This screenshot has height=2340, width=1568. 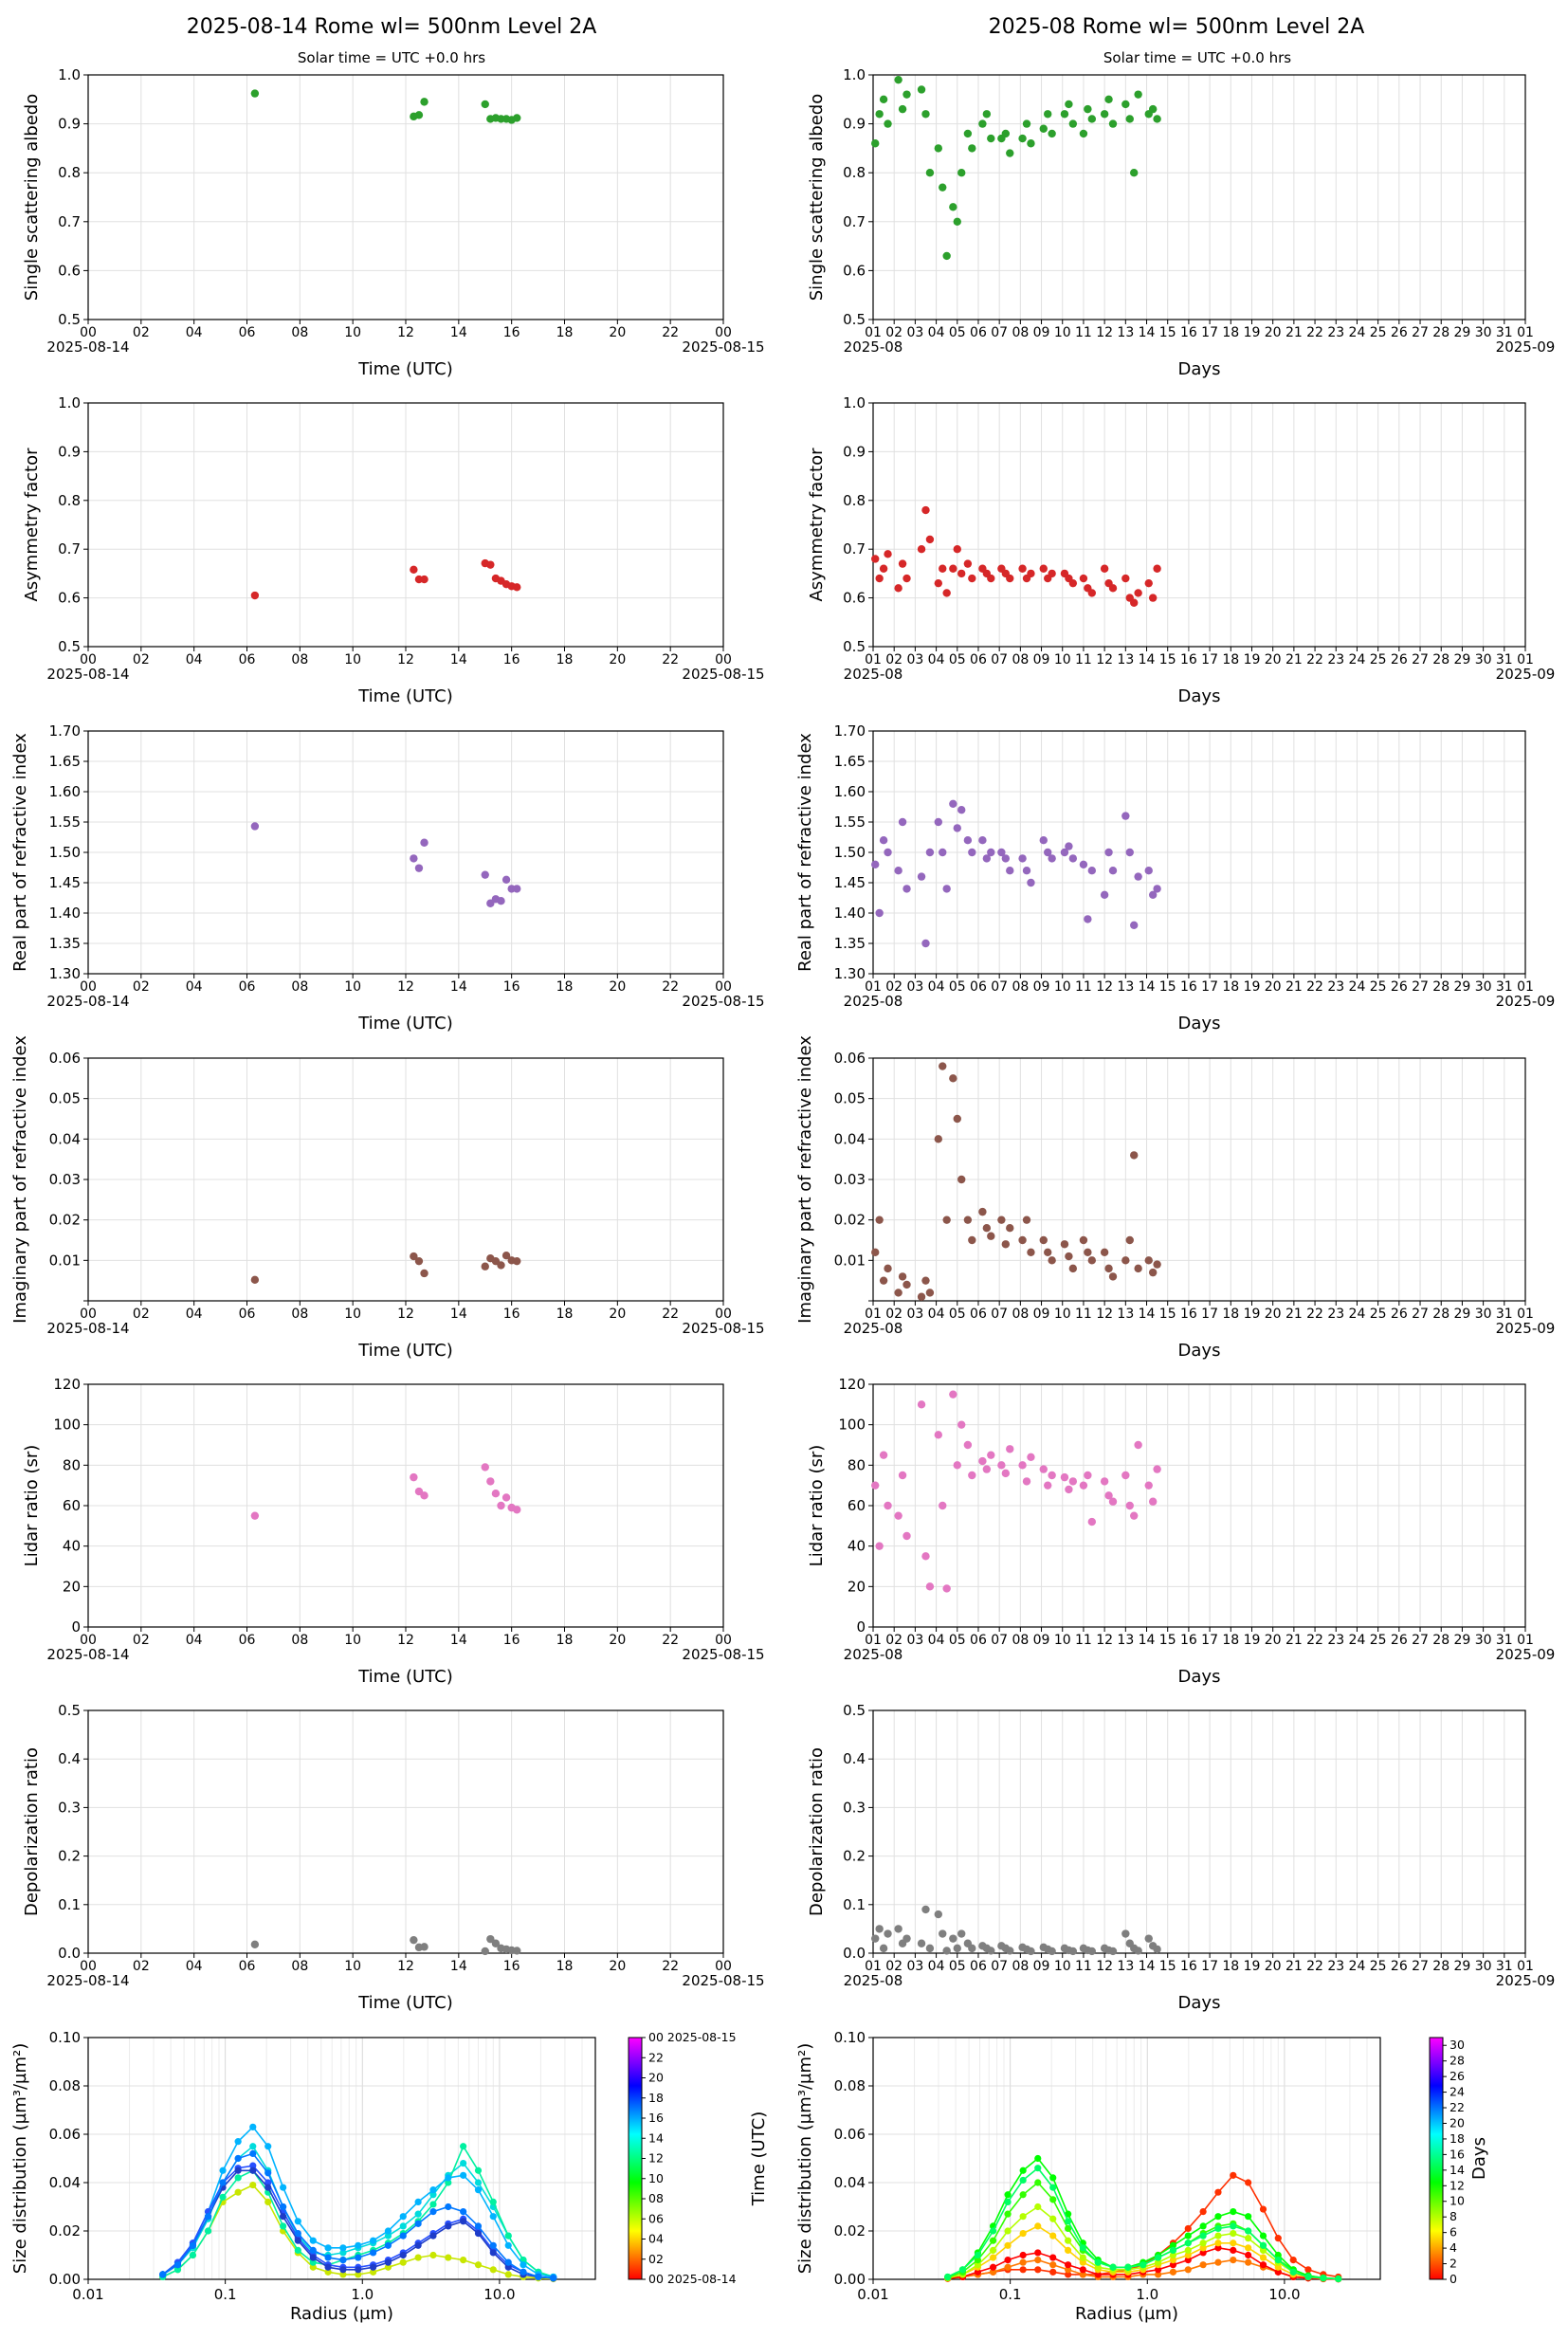 I want to click on y-tick-label: 0.5, so click(x=854, y=319).